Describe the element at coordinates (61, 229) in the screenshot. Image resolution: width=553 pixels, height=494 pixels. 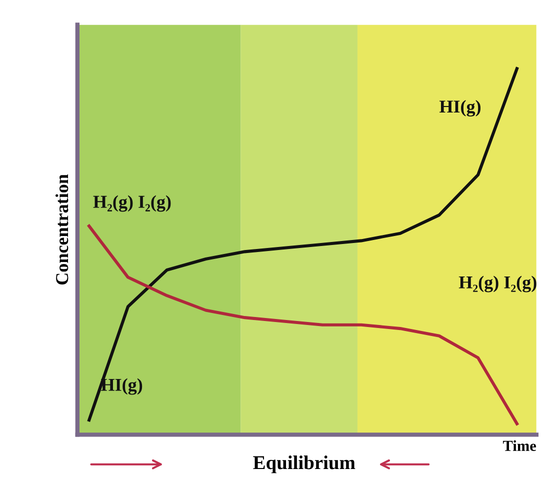
I see `y-axis-title: Concentration` at that location.